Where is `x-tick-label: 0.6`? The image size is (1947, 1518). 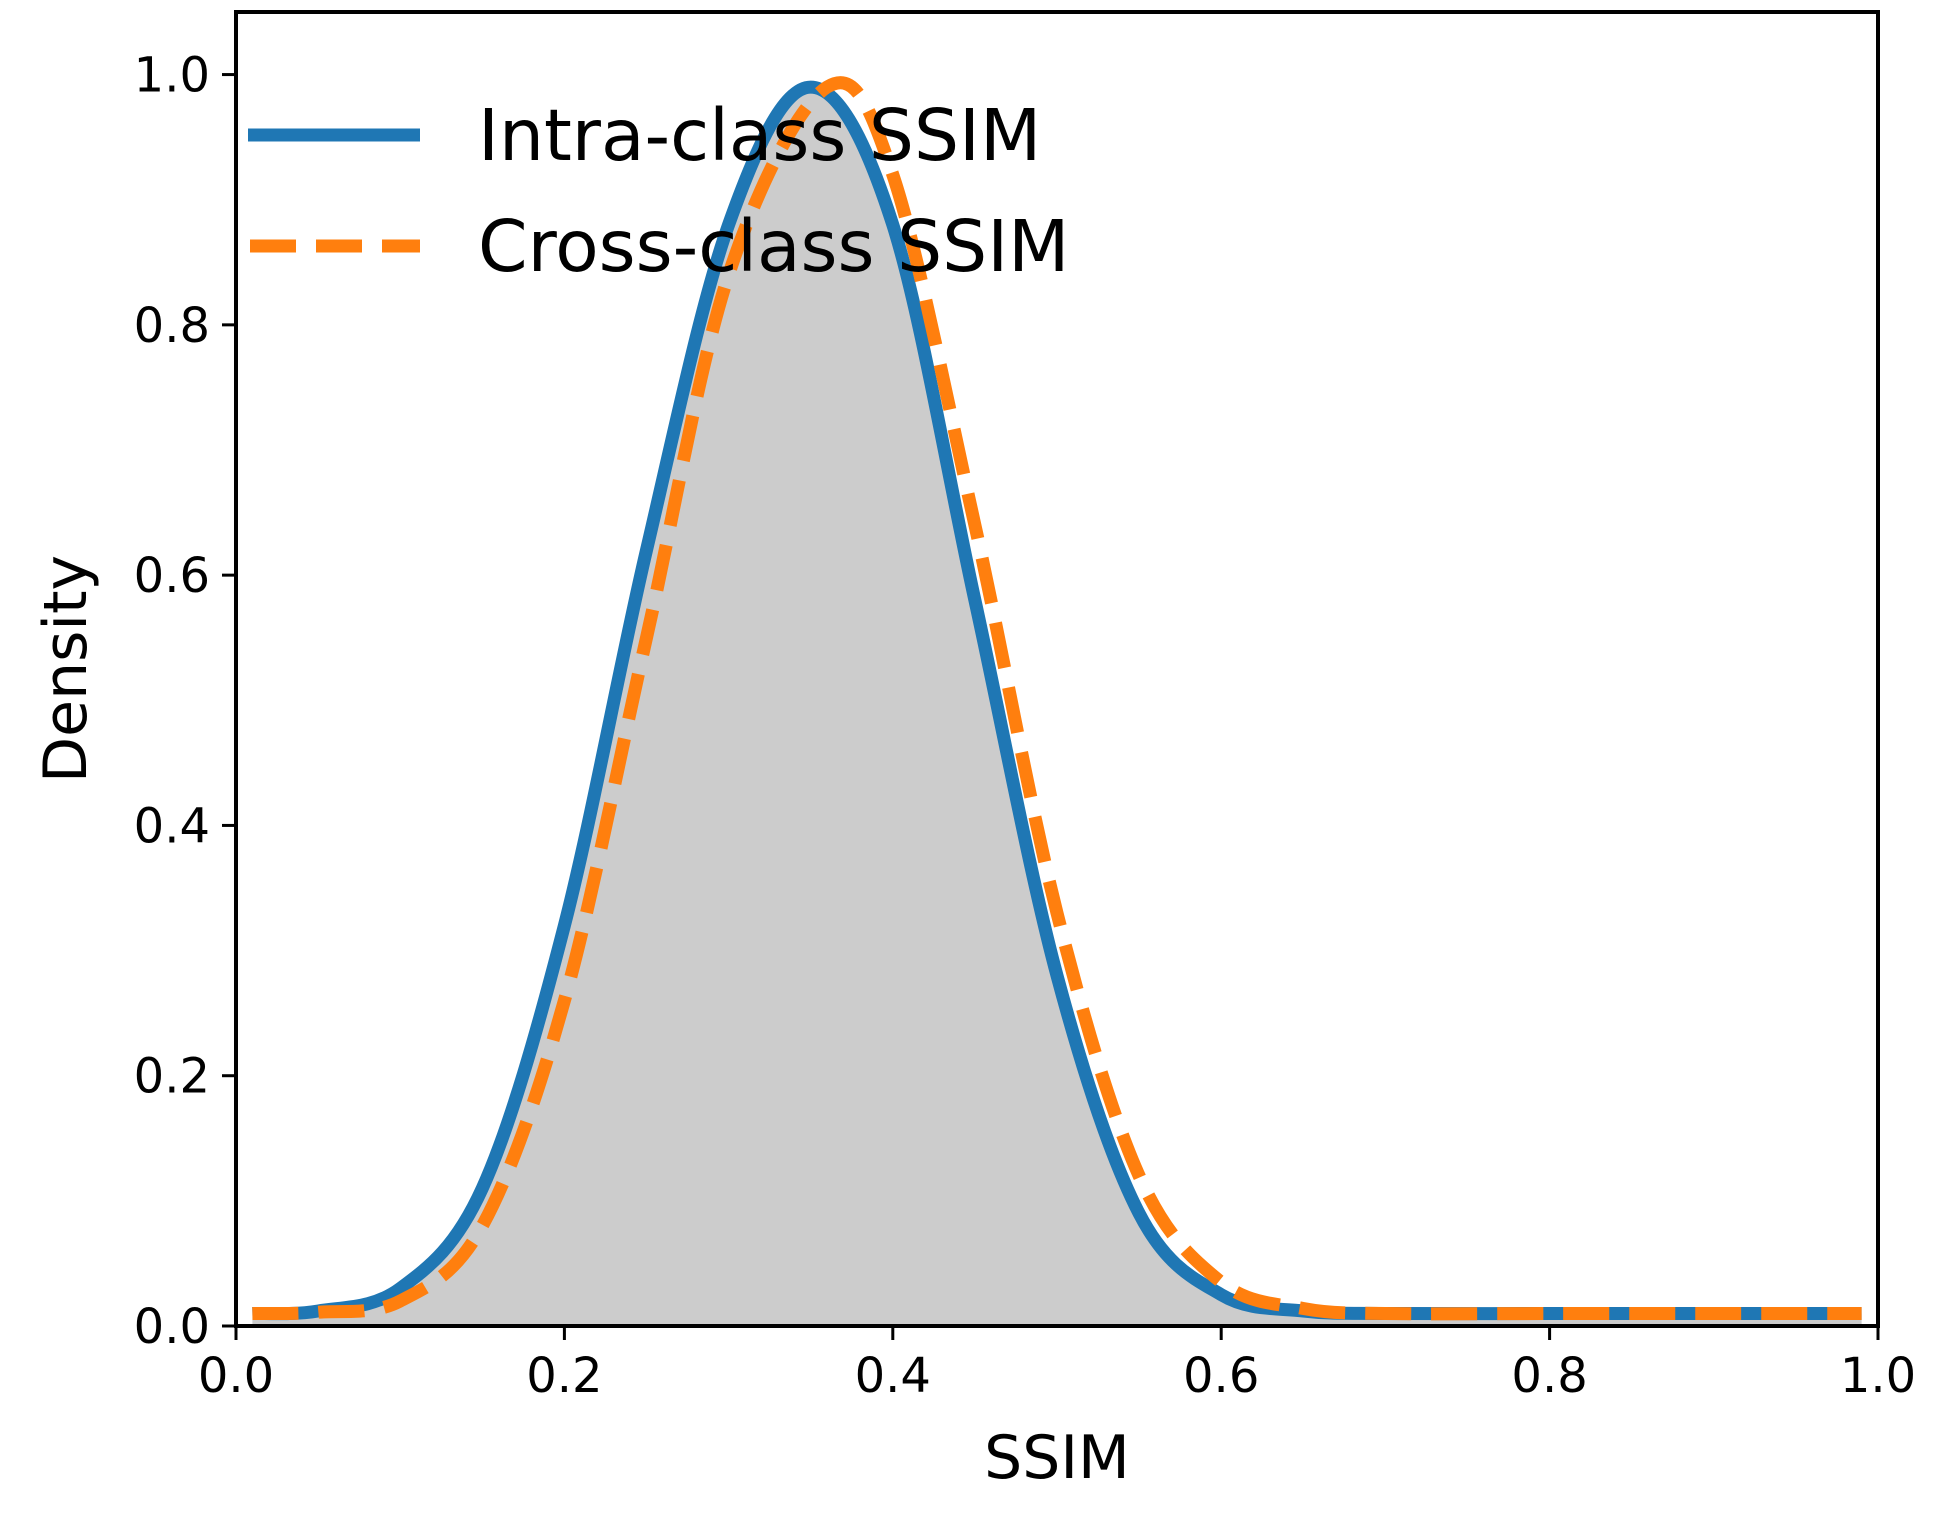
x-tick-label: 0.6 is located at coordinates (1221, 1376).